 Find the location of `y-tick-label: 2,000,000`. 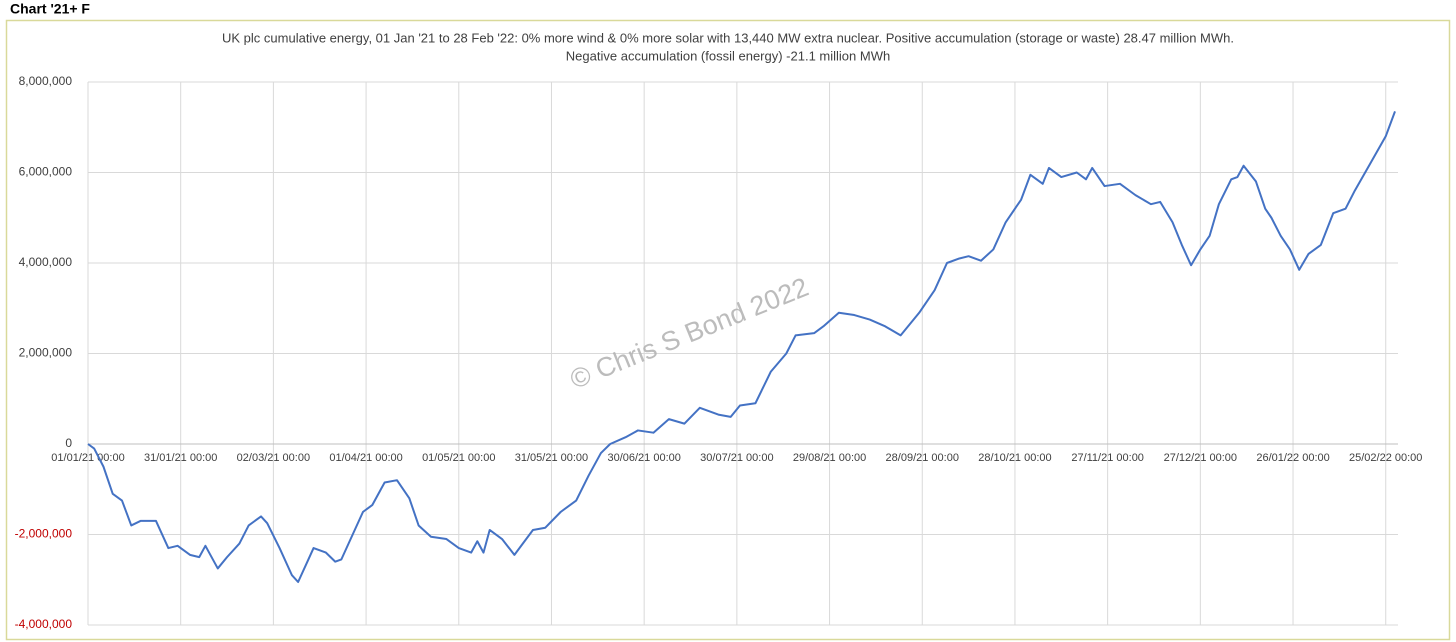

y-tick-label: 2,000,000 is located at coordinates (46, 353).